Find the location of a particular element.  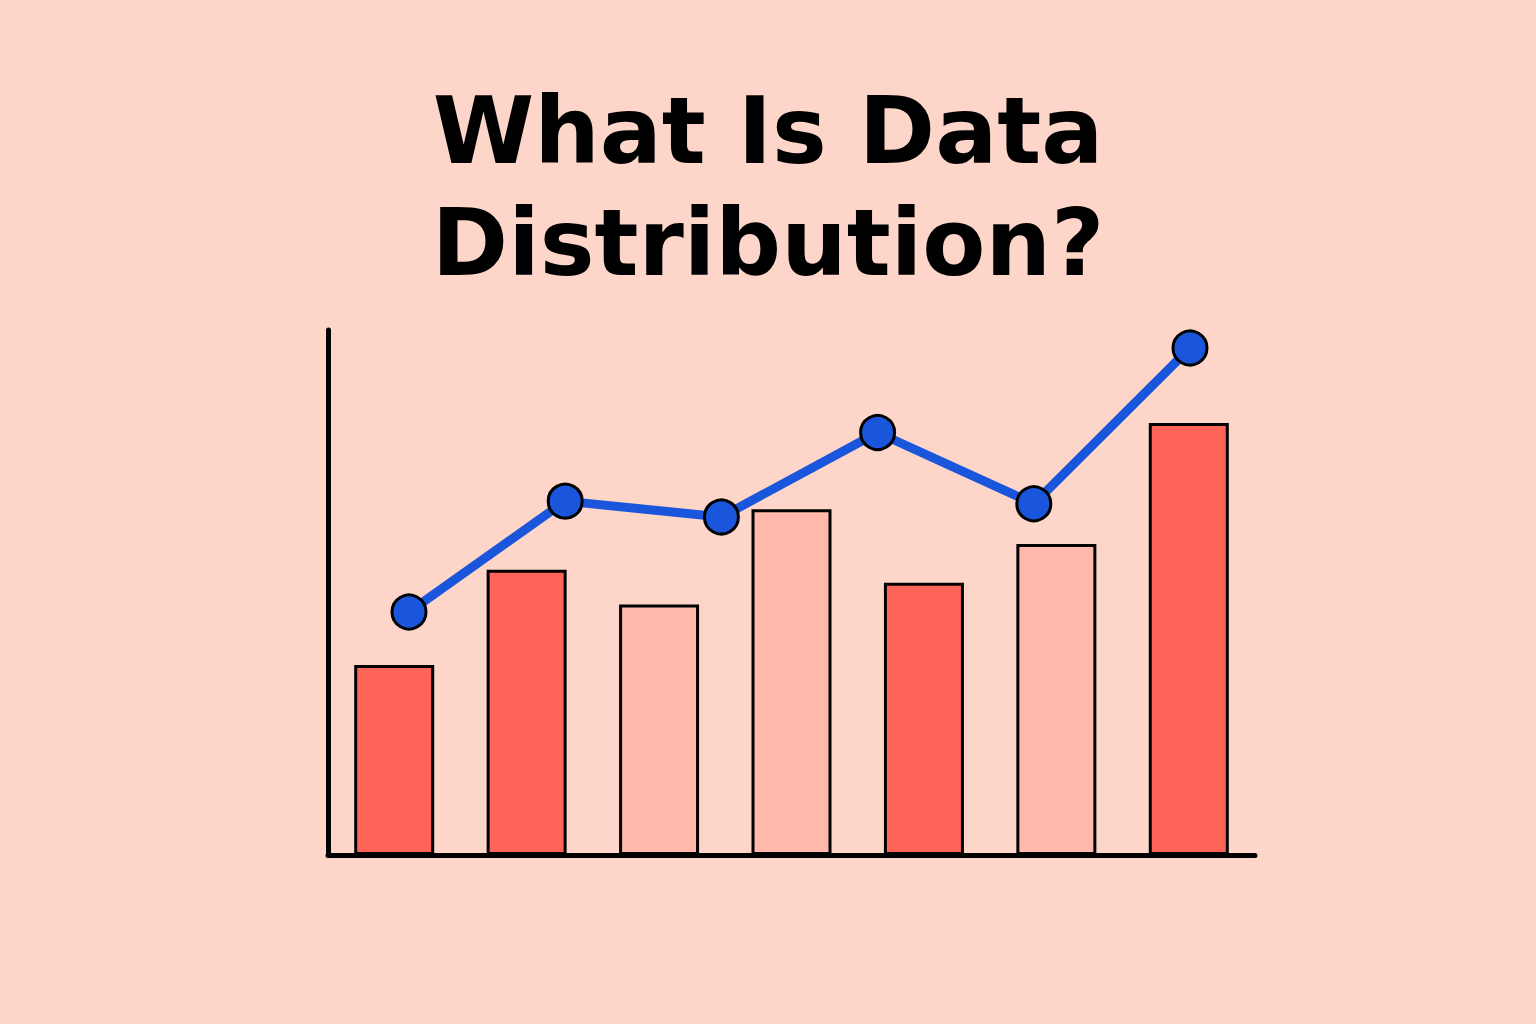

chart-title: What Is Data Distribution? is located at coordinates (768, 187).